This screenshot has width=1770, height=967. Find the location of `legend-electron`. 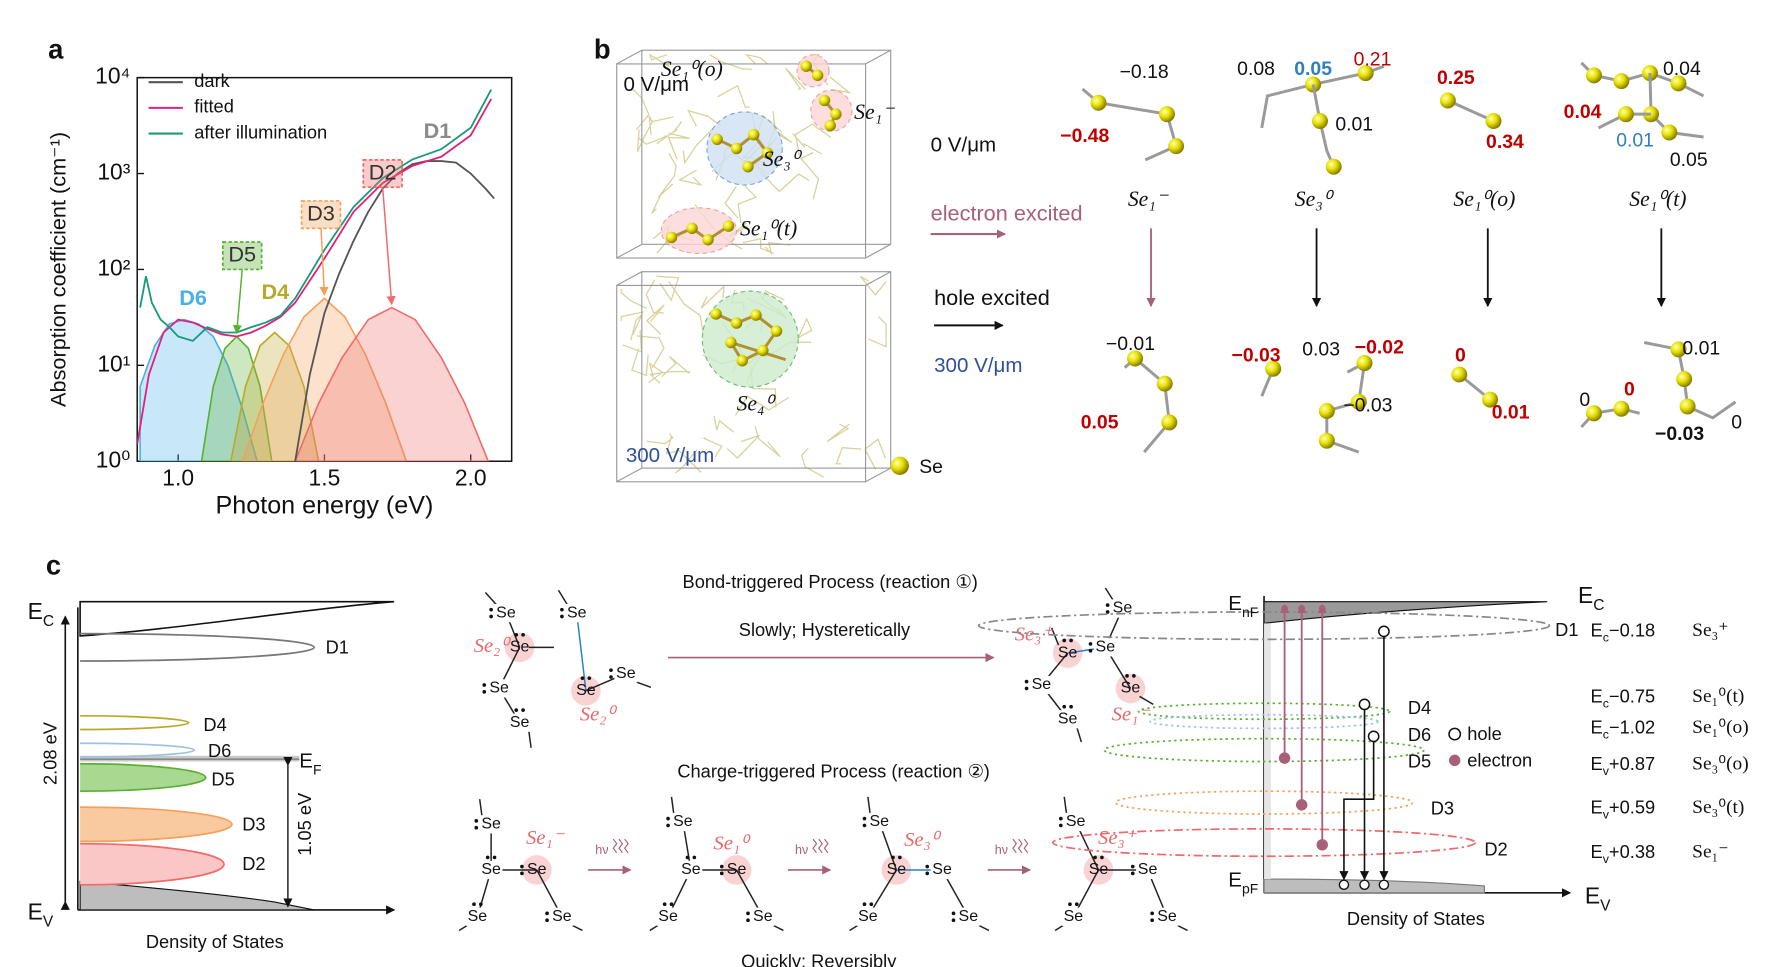

legend-electron is located at coordinates (1454, 760).